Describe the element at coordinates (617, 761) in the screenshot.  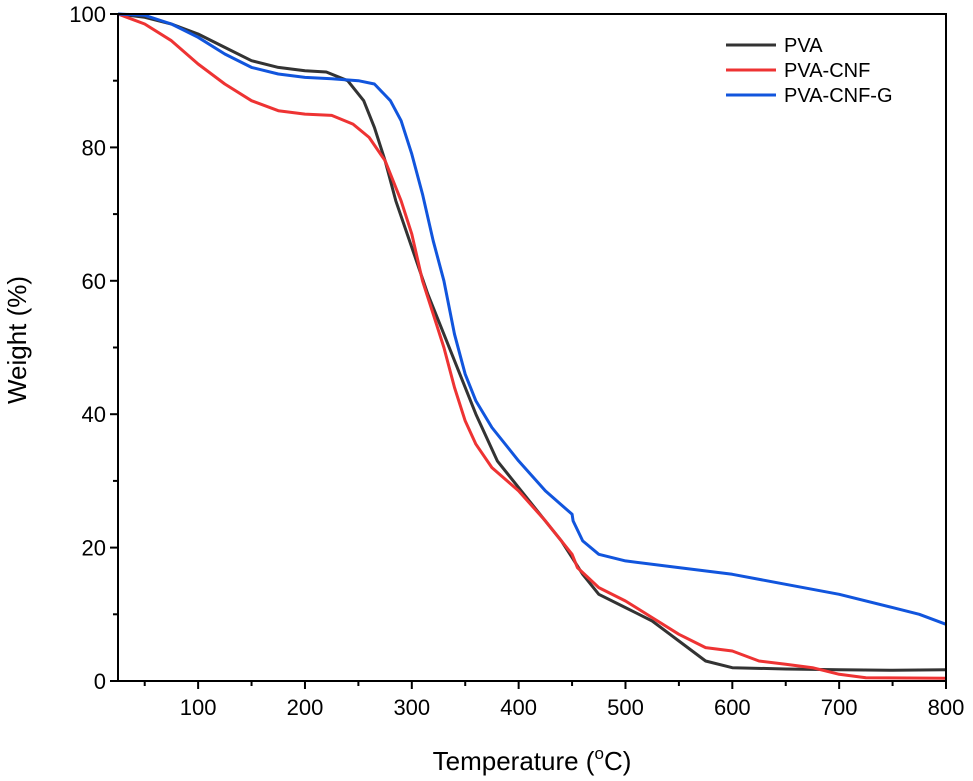
I see `x-axis-title-suffix: C)` at that location.